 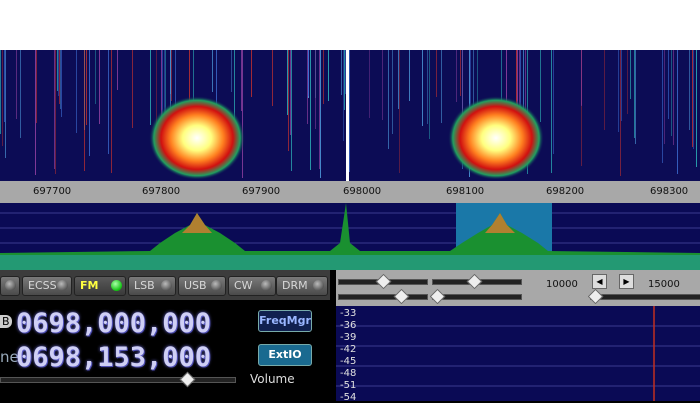 What do you see at coordinates (187, 379) in the screenshot?
I see `volume-slider-thumb` at bounding box center [187, 379].